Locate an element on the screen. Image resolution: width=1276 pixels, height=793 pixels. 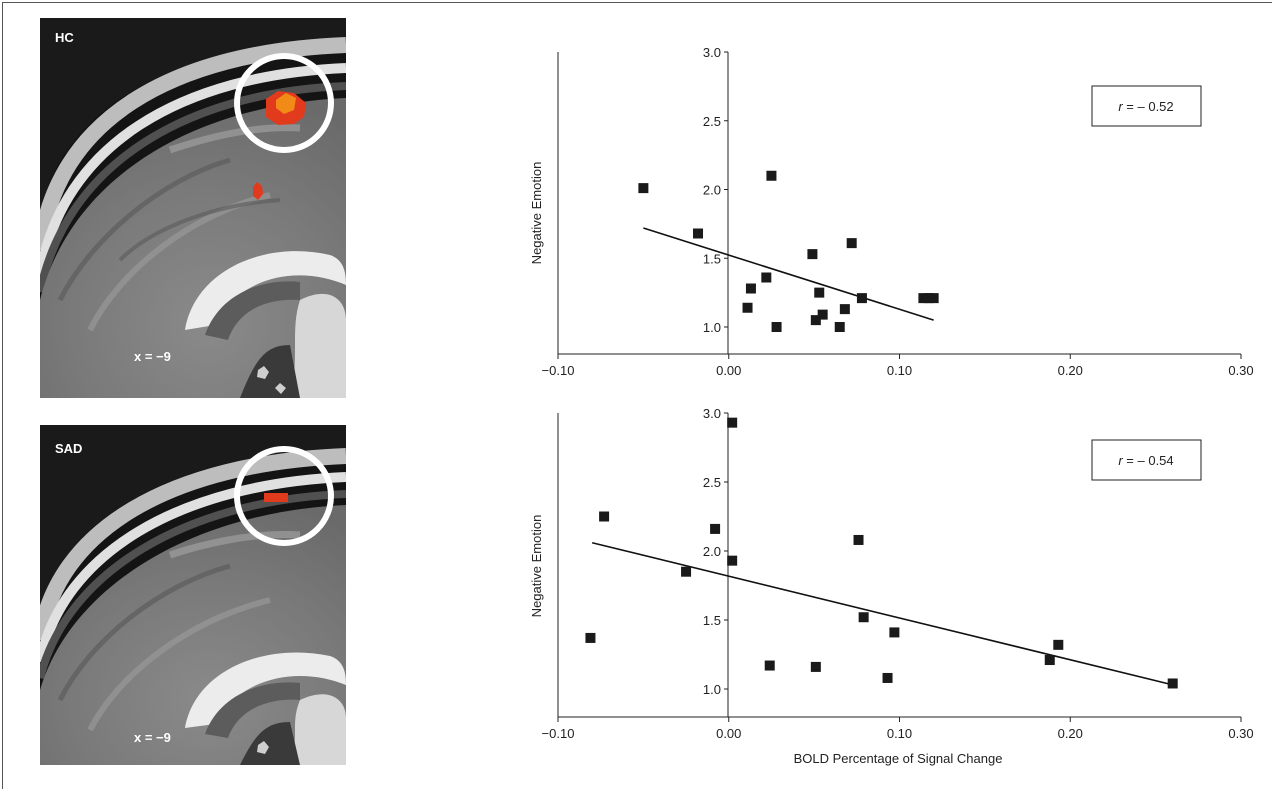
group-label-hc: HC is located at coordinates (64, 37).